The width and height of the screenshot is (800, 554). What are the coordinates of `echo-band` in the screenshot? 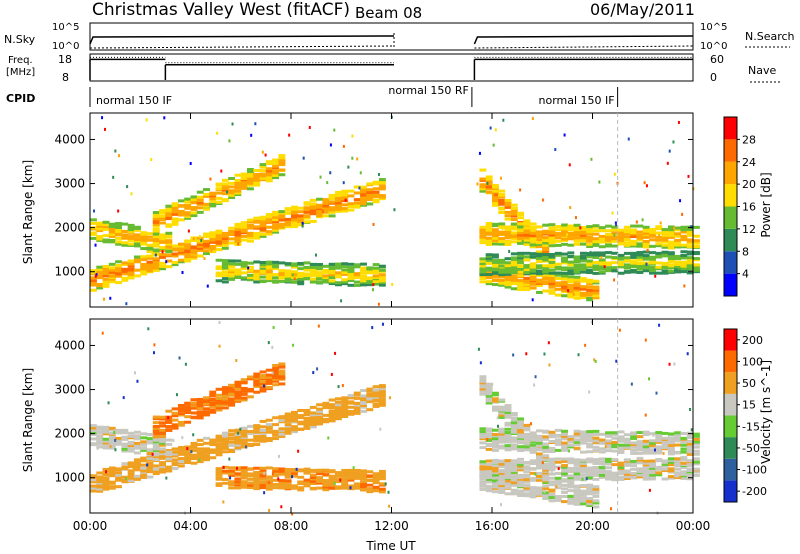 It's located at (238, 438).